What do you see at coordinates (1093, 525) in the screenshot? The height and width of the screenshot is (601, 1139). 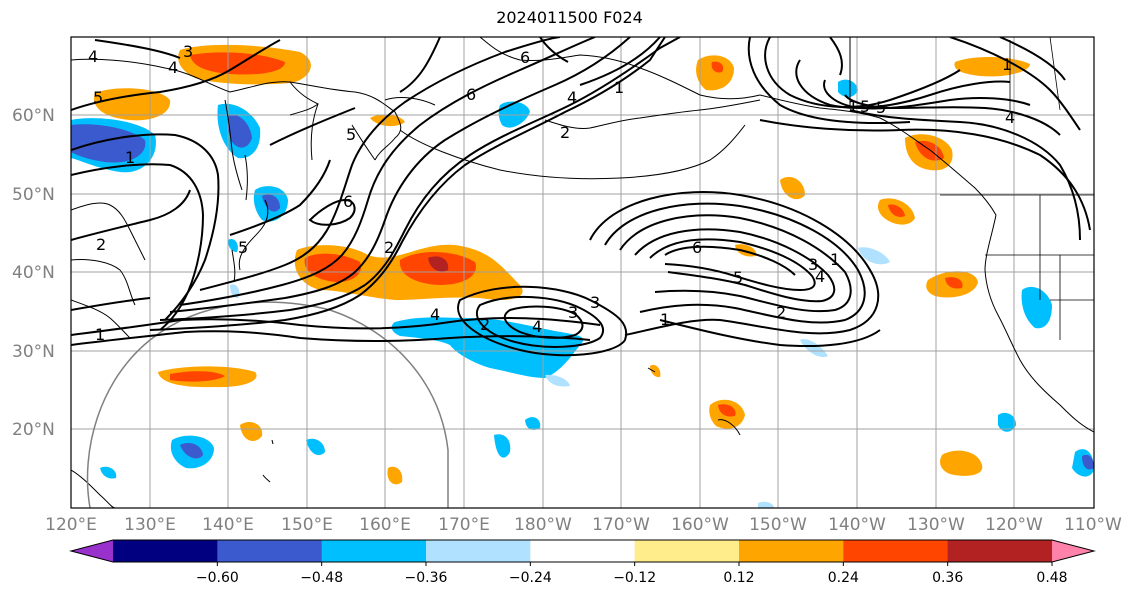 I see `lon-label: 110°W` at bounding box center [1093, 525].